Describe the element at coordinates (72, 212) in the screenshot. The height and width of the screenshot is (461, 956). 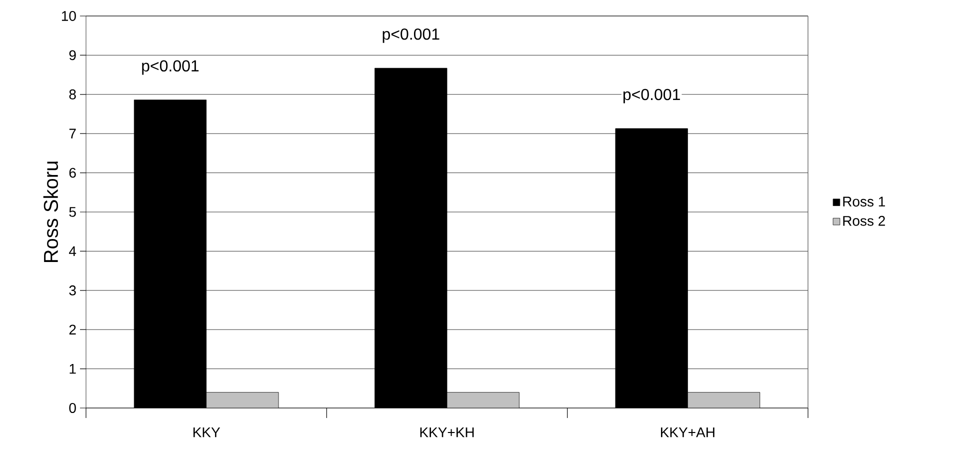
I see `y-tick-label: 5` at that location.